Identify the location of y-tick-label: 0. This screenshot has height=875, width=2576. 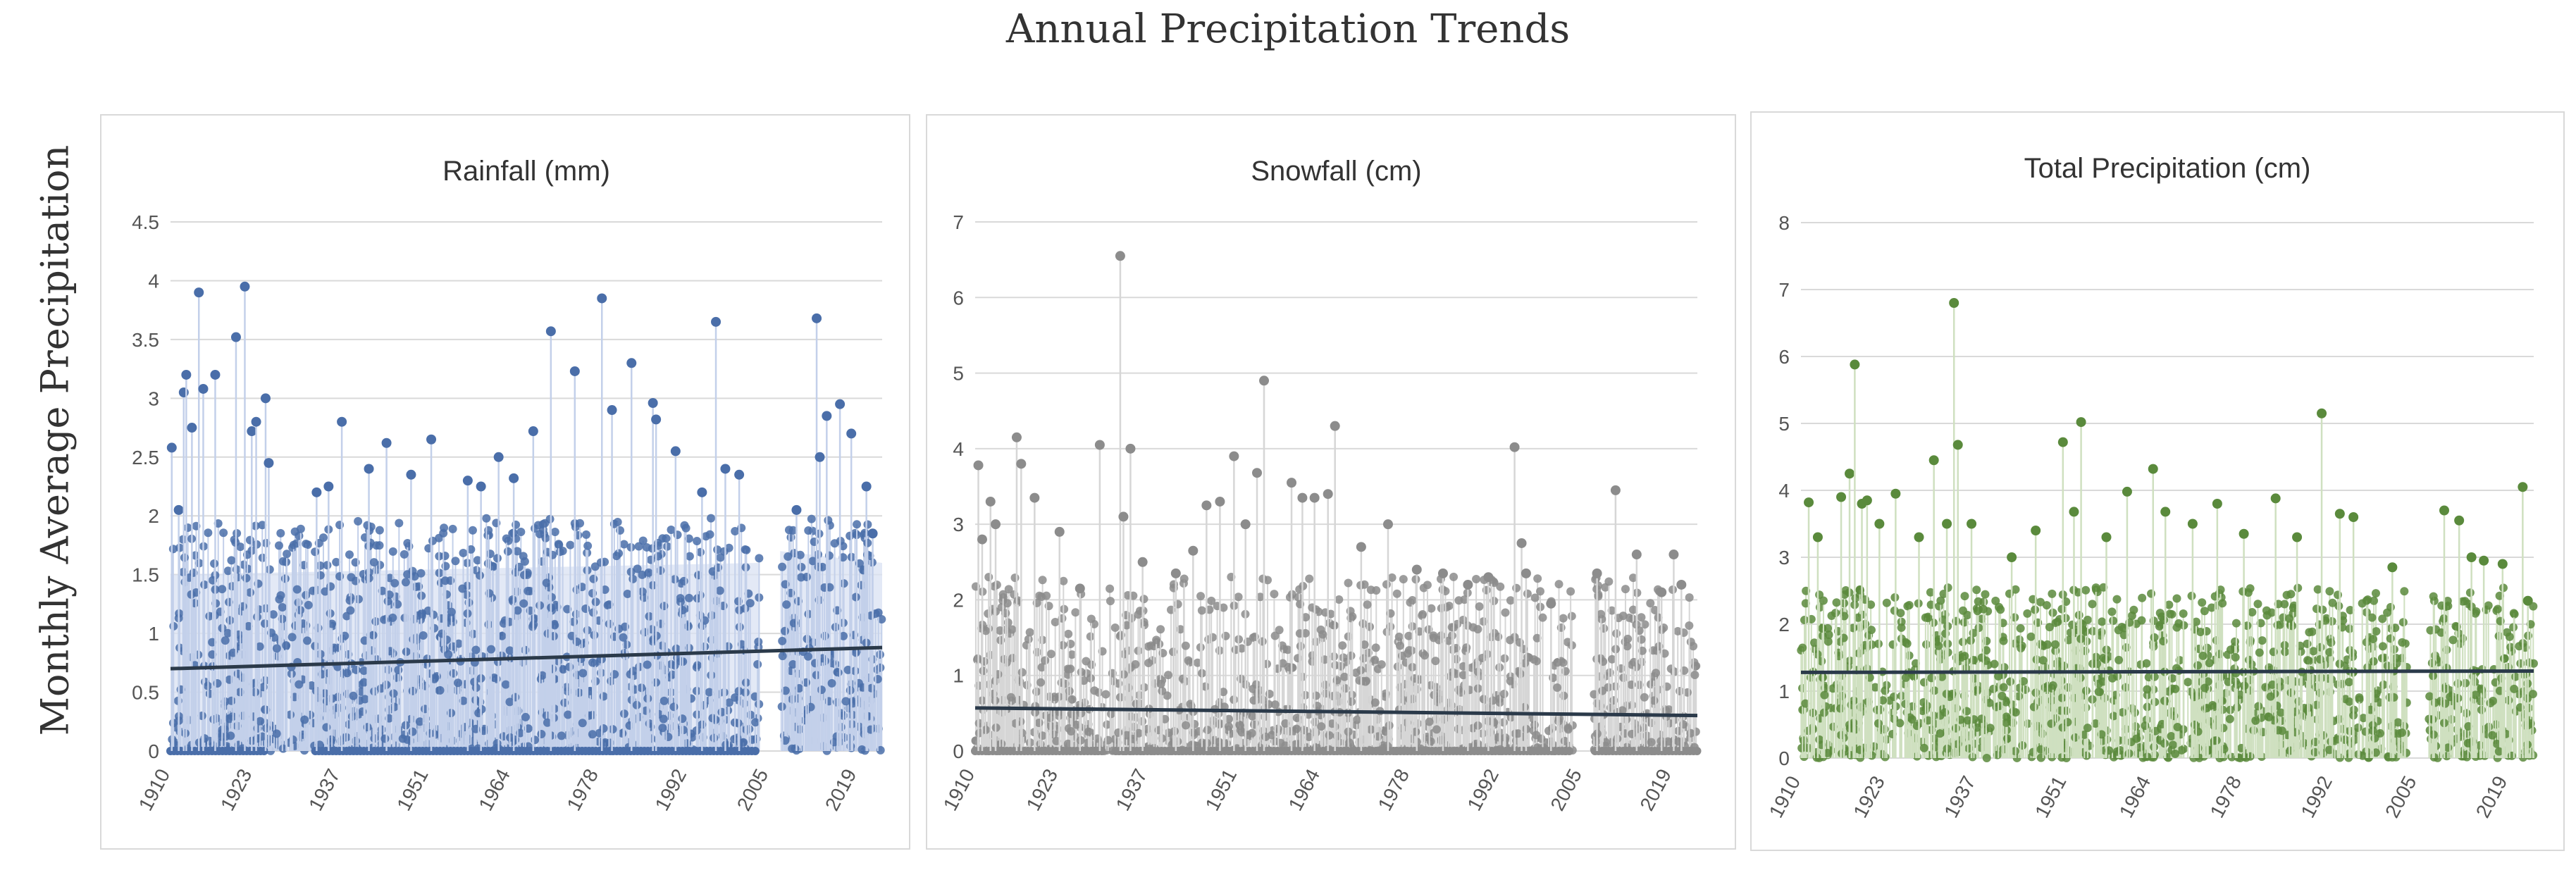
(958, 751).